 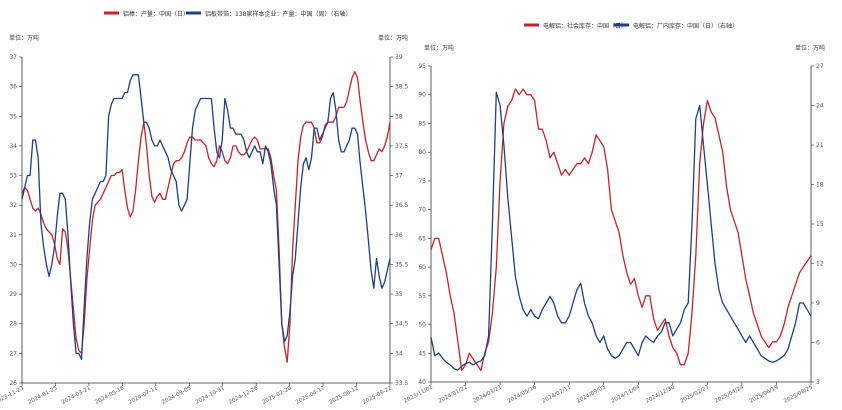 I want to click on y-tick-label-left-c1: 45, so click(x=422, y=353).